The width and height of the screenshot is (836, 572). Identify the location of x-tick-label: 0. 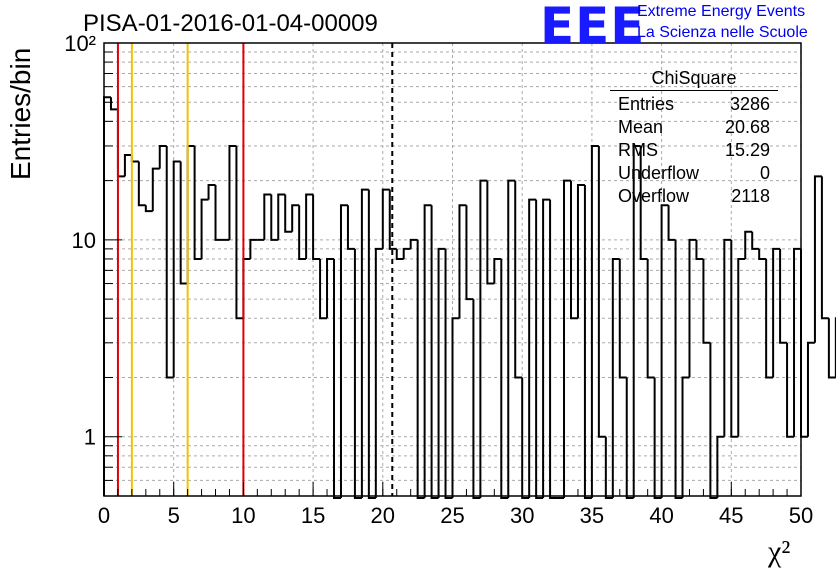
(104, 515).